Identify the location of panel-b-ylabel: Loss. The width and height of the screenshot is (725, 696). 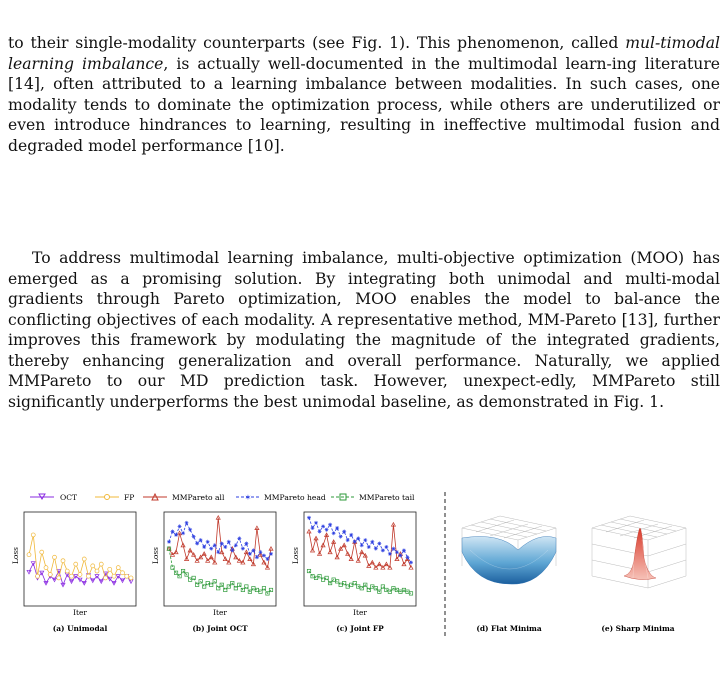
(155, 555).